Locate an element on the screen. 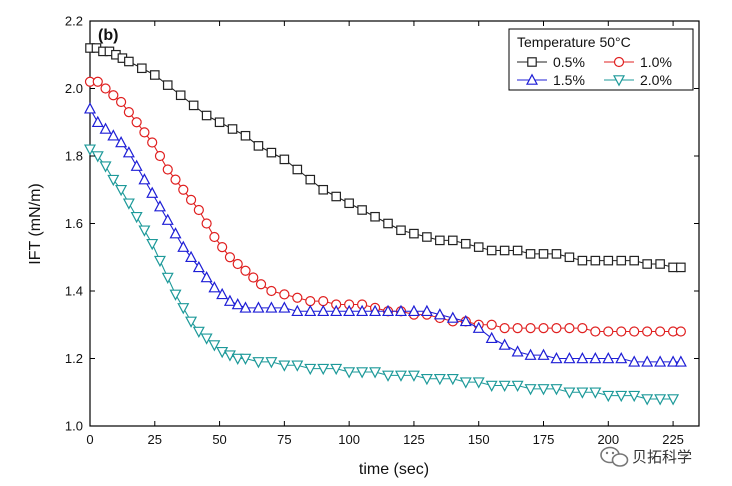 The image size is (732, 486). legend-marker is located at coordinates (619, 62).